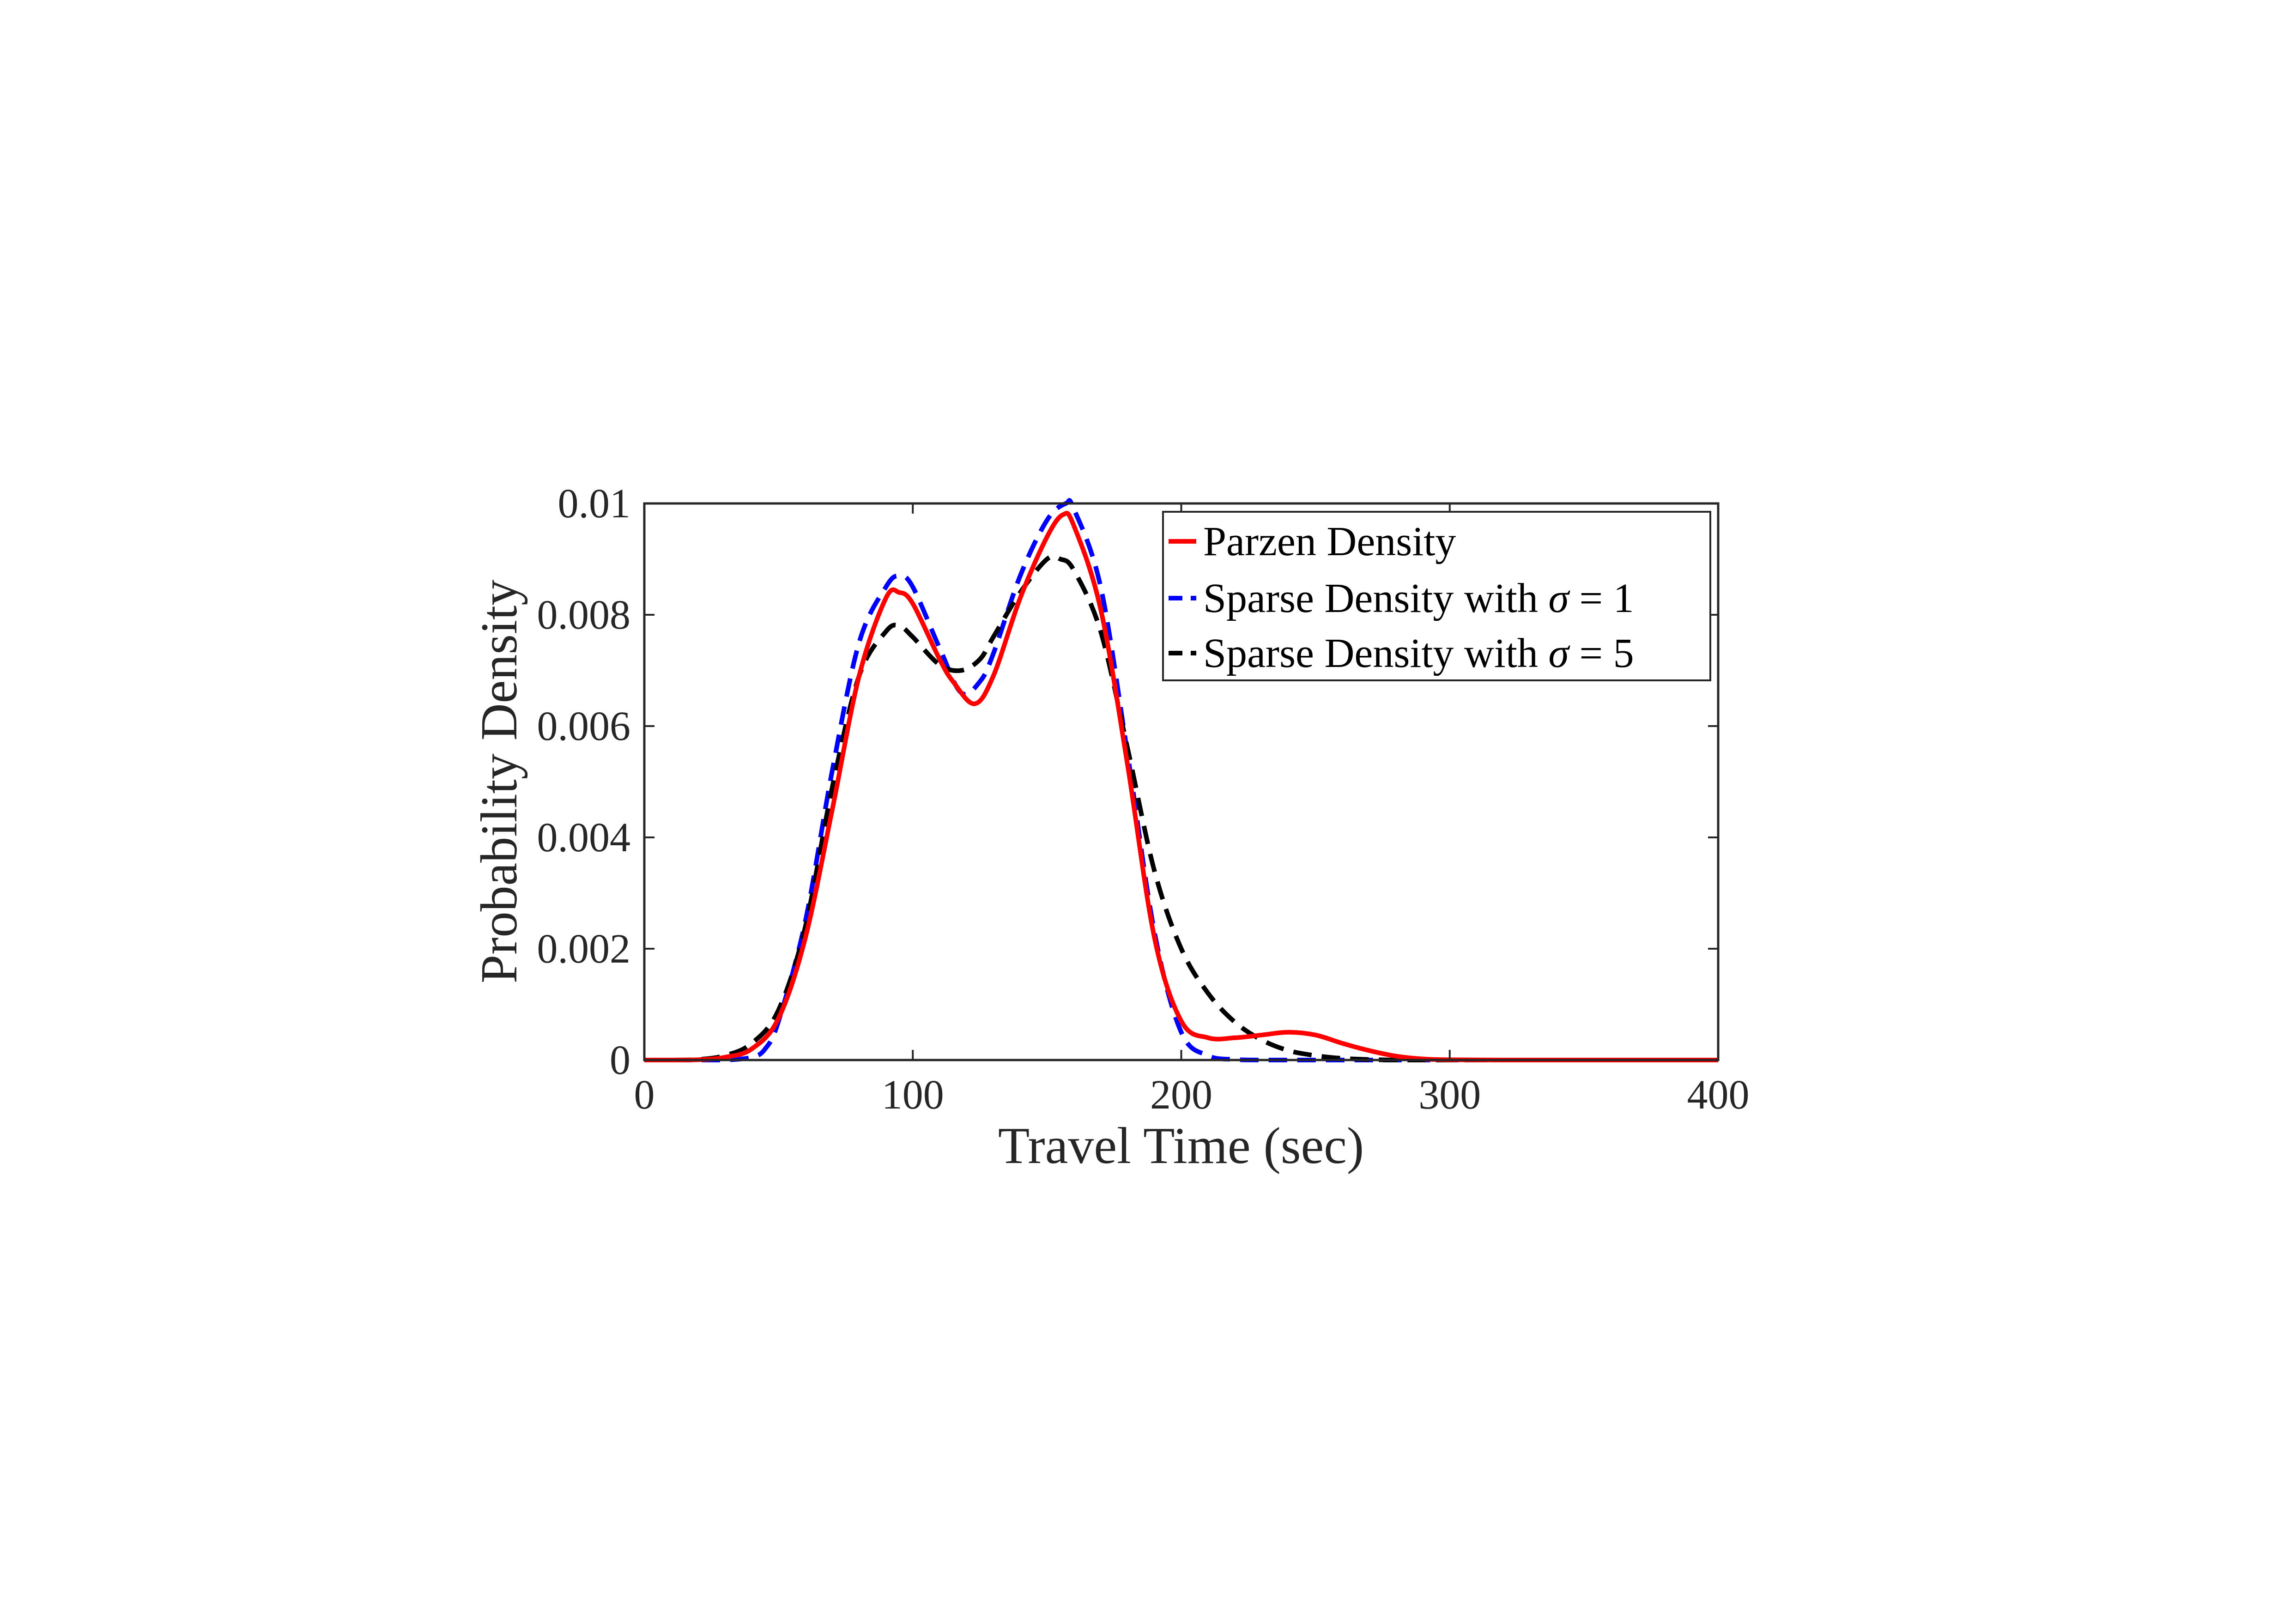 The image size is (2296, 1624). Describe the element at coordinates (1449, 1095) in the screenshot. I see `x-tick-label-3: 300` at that location.